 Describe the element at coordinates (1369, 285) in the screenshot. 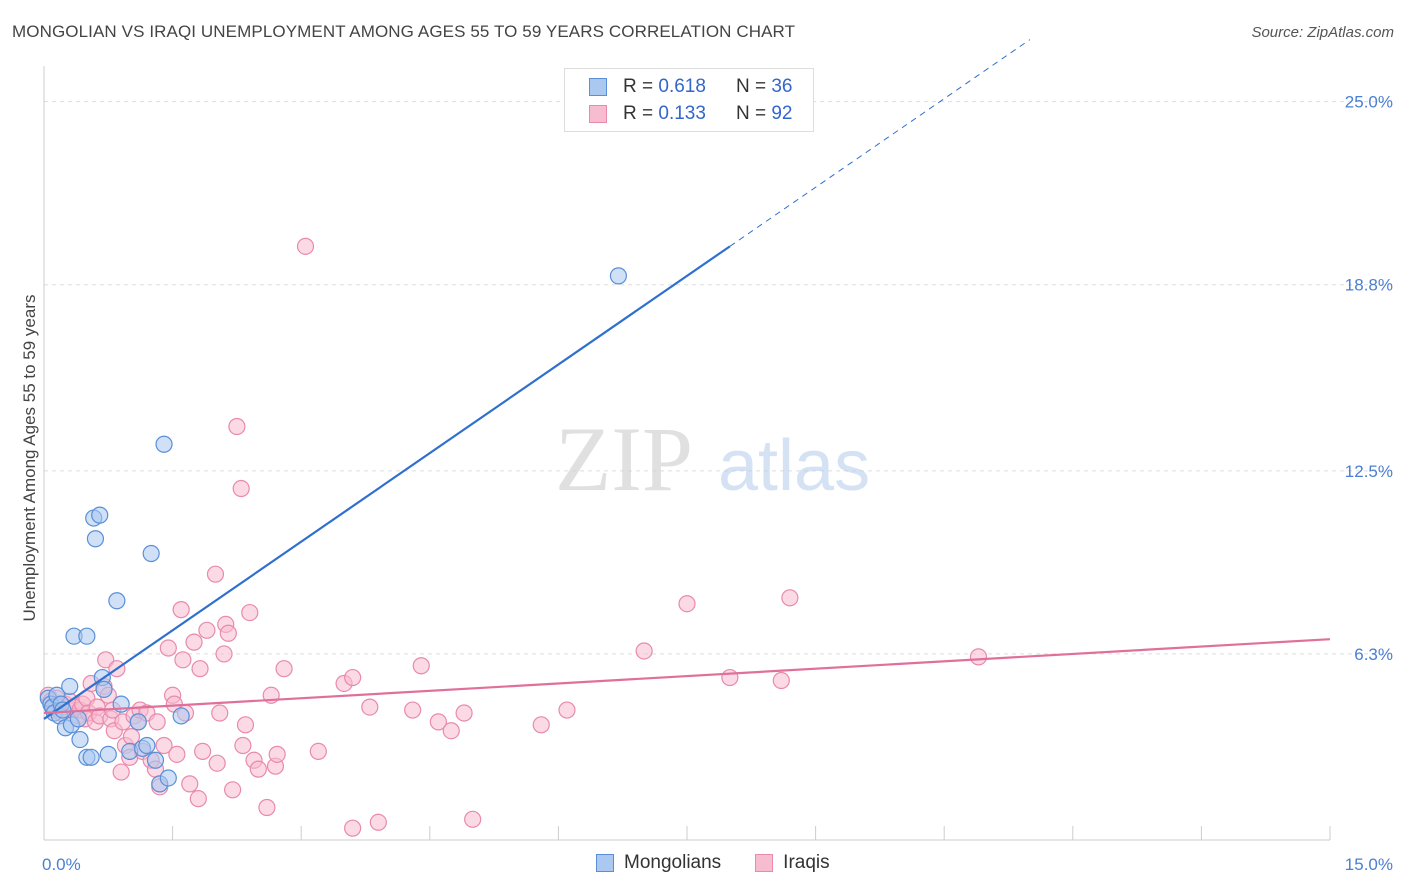

I see `y-tick-label: 18.8%` at that location.